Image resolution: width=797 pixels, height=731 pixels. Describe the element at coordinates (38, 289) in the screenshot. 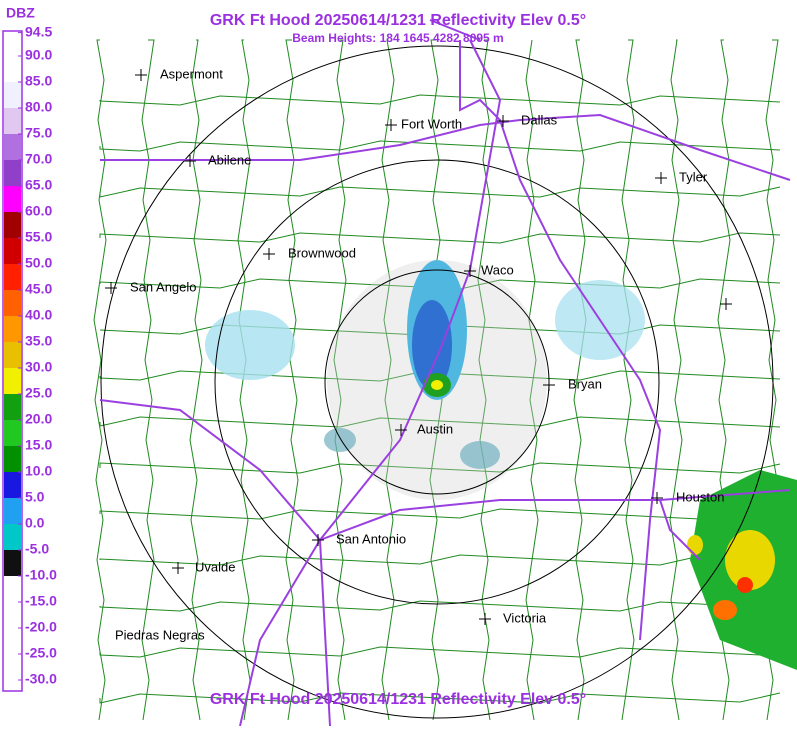

I see `tick-label: 45.0` at that location.